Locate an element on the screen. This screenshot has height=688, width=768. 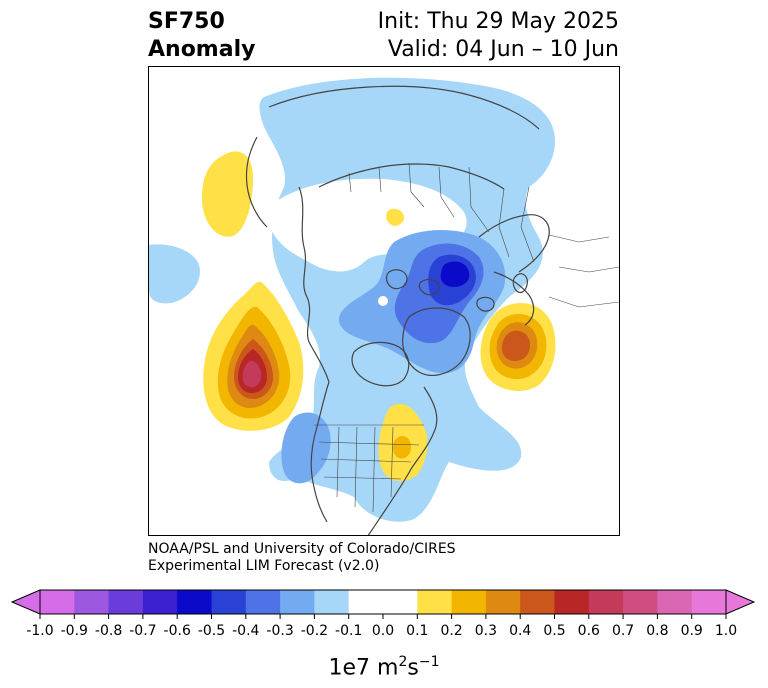
unit-base: 1e7 m is located at coordinates (363, 668).